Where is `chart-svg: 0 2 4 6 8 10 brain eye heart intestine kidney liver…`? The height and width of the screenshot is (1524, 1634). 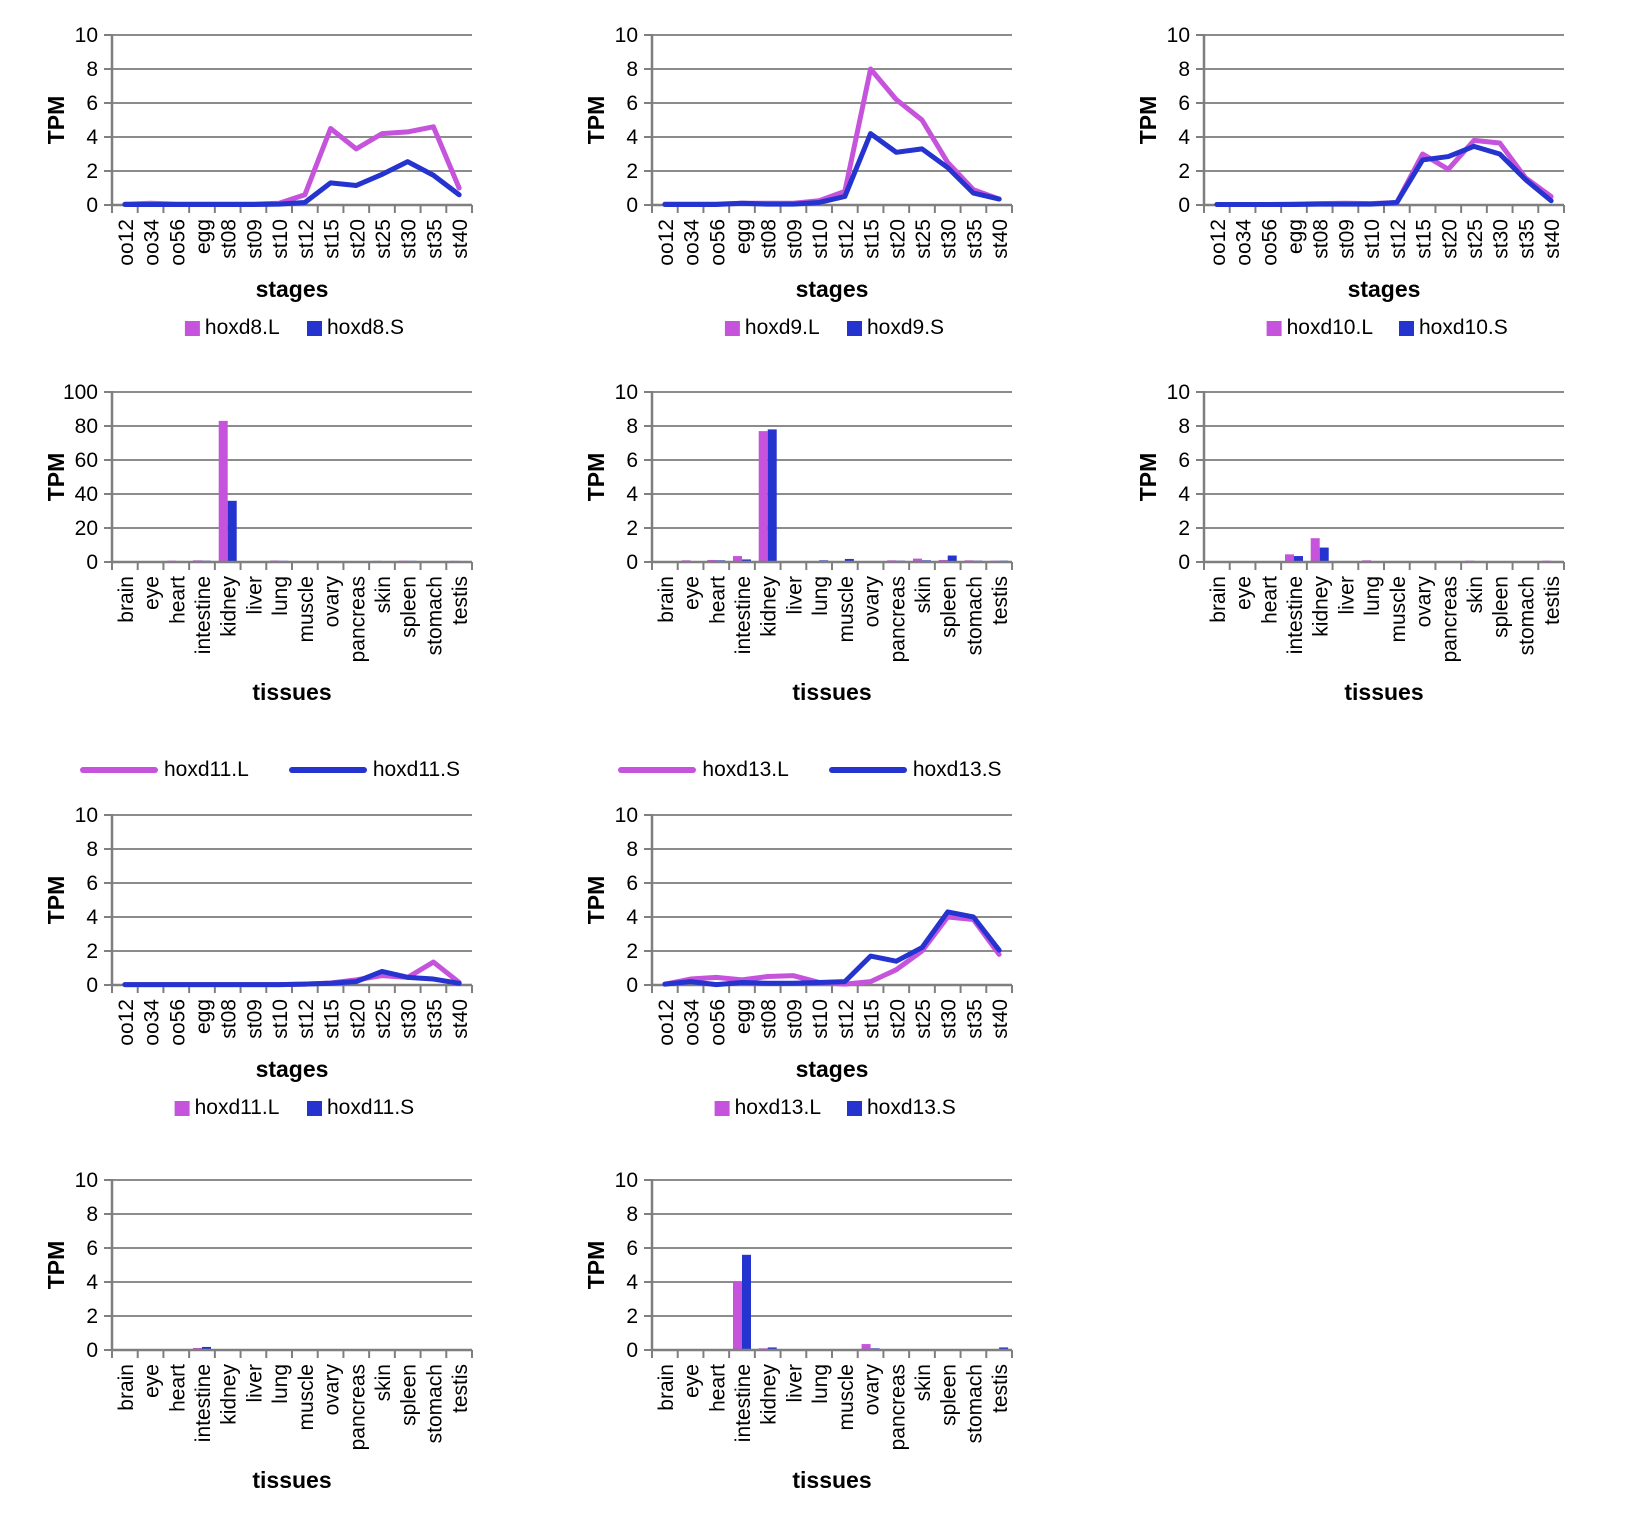 chart-svg: 0 2 4 6 8 10 brain eye heart intestine kidney liver… is located at coordinates (798, 543).